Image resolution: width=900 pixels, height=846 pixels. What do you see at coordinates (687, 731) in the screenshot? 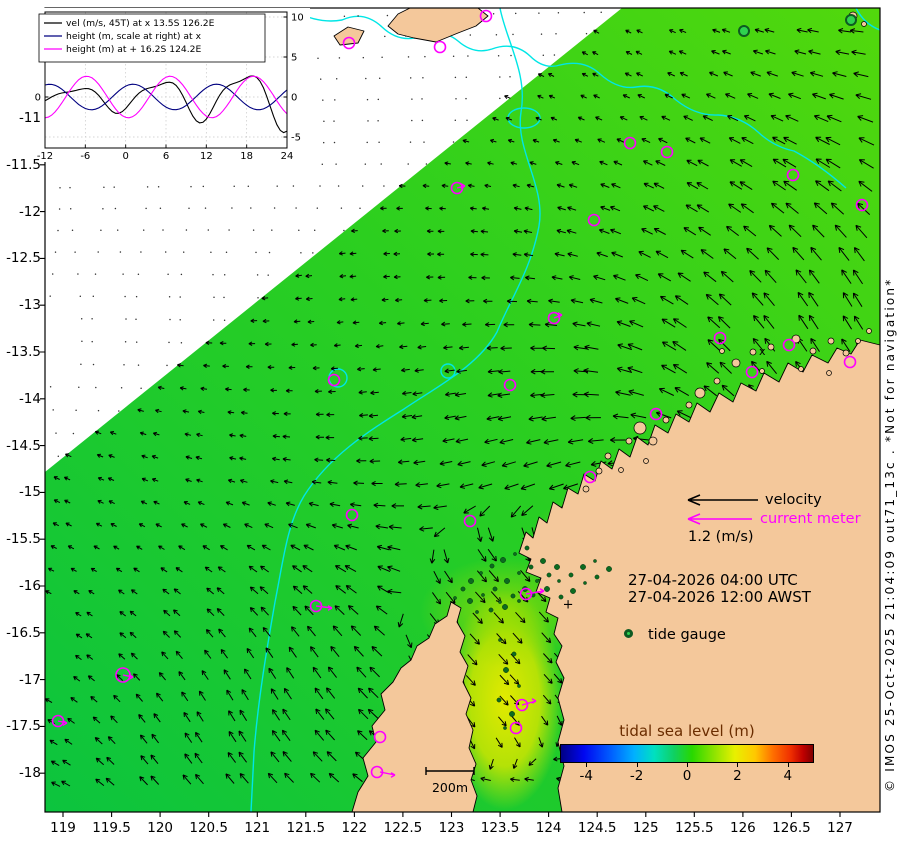
I see `colorbar-title: tidal sea level (m)` at bounding box center [687, 731].